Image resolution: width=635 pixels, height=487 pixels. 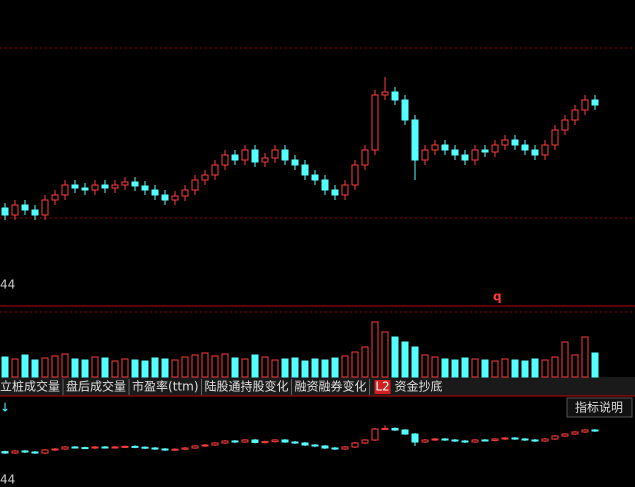 What do you see at coordinates (30, 386) in the screenshot?
I see `tab: 立桩成交量` at bounding box center [30, 386].